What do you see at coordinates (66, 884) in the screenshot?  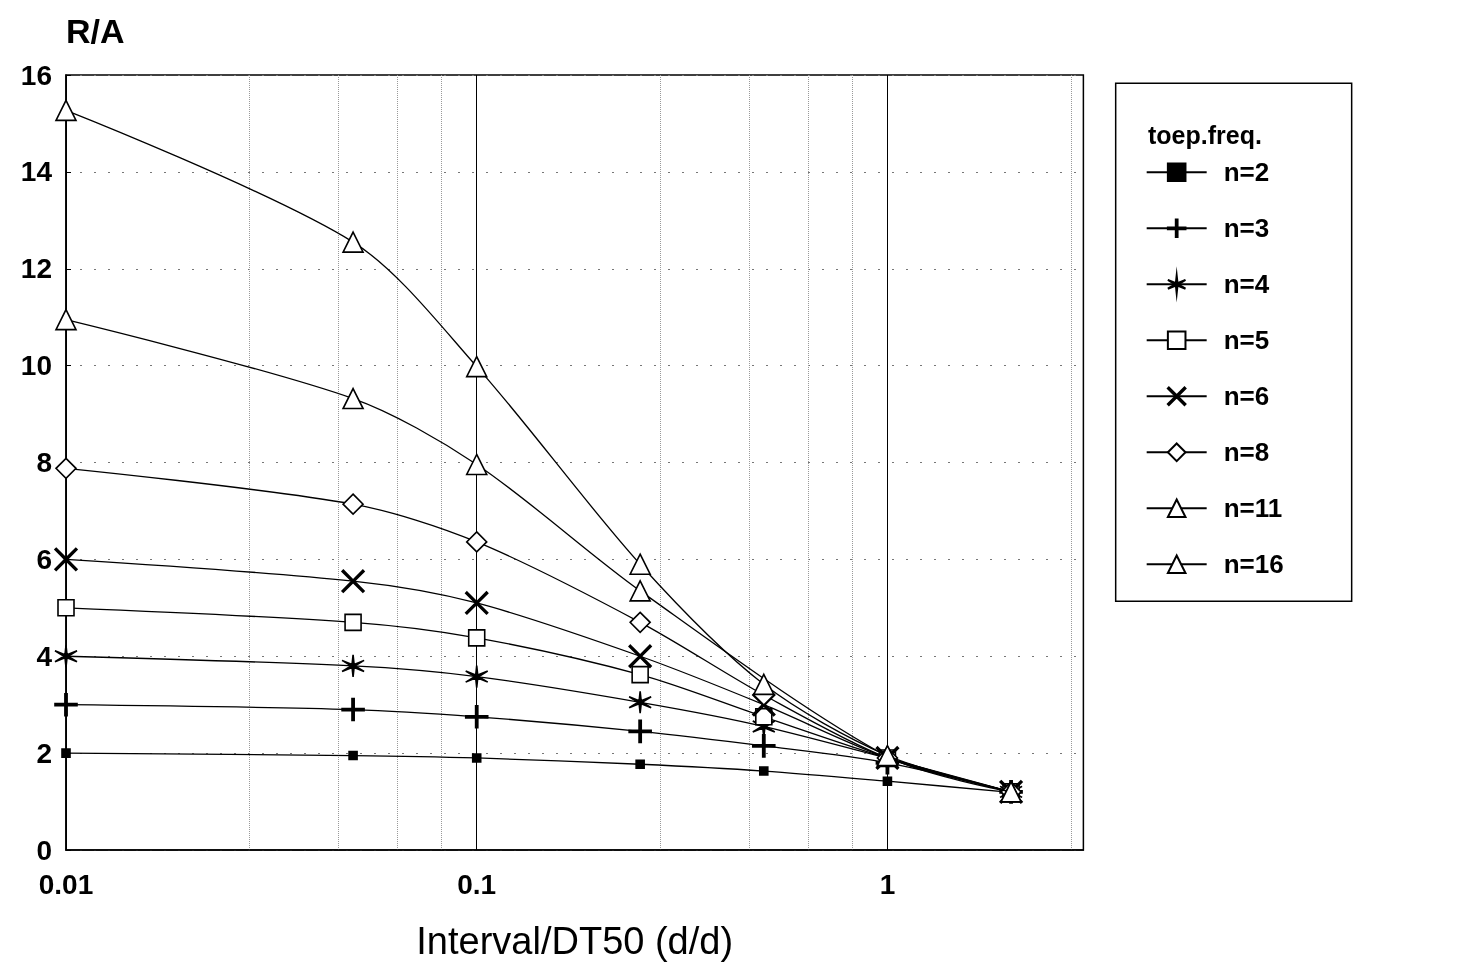 I see `x-tick-label: 0.01` at bounding box center [66, 884].